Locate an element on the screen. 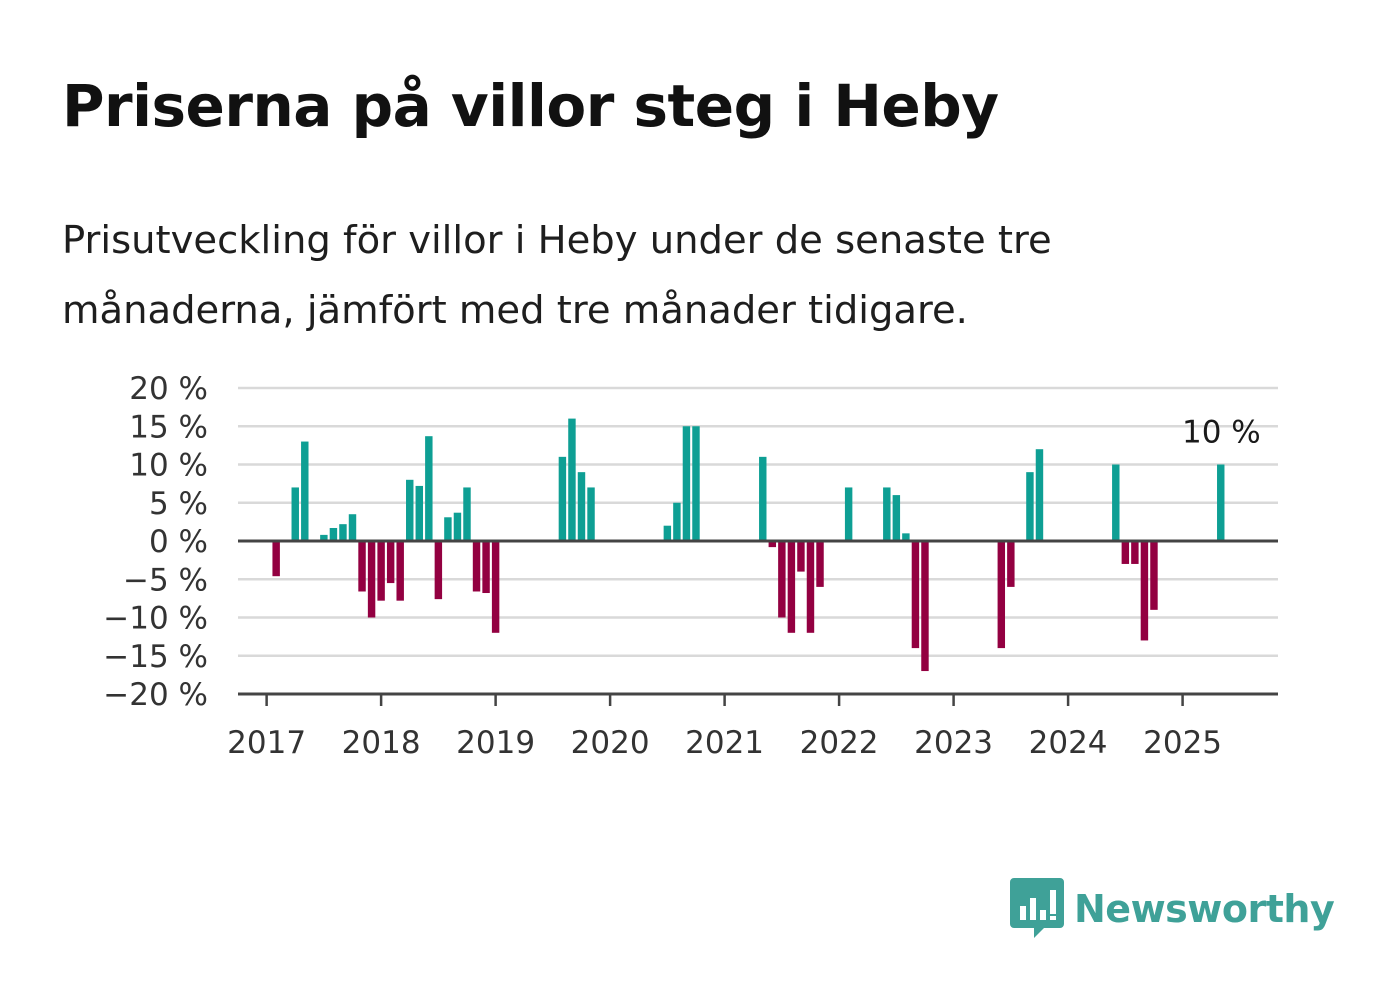 The width and height of the screenshot is (1382, 999). y-tick-label: 15 % is located at coordinates (168, 427).